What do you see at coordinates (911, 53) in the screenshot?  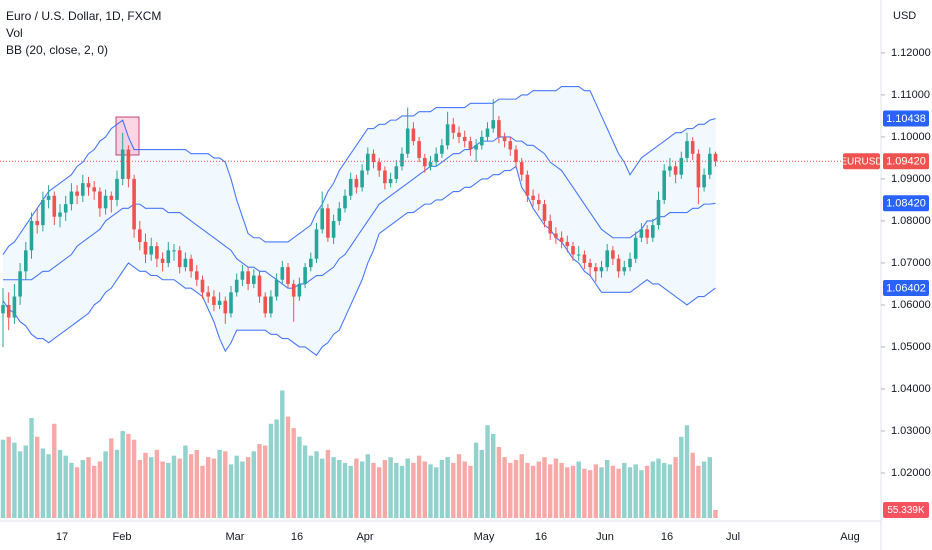 I see `y-tick-label: 1.12000` at bounding box center [911, 53].